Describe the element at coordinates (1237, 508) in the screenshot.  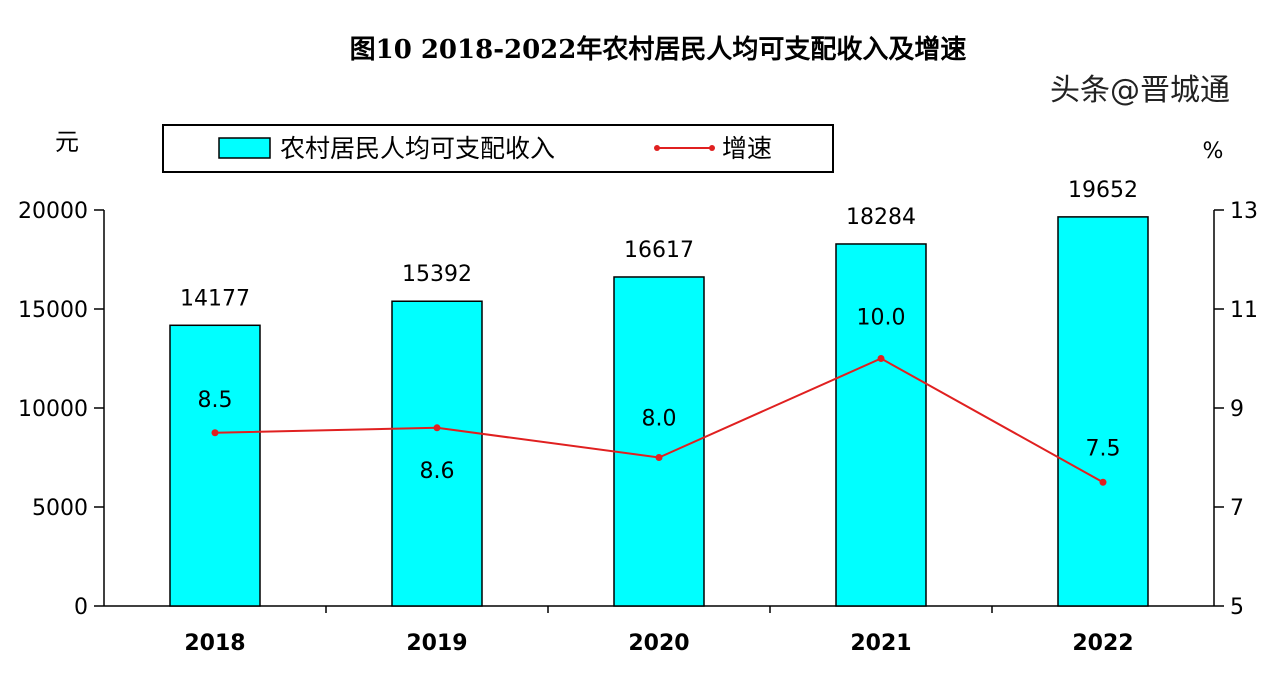
I see `right-tick-label: 7` at that location.